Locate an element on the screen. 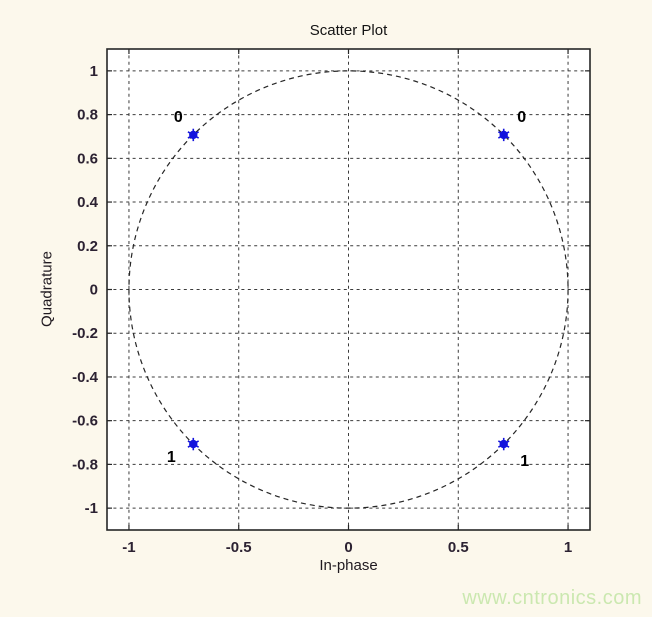 This screenshot has width=652, height=617. x-tick-label: 1 is located at coordinates (568, 547).